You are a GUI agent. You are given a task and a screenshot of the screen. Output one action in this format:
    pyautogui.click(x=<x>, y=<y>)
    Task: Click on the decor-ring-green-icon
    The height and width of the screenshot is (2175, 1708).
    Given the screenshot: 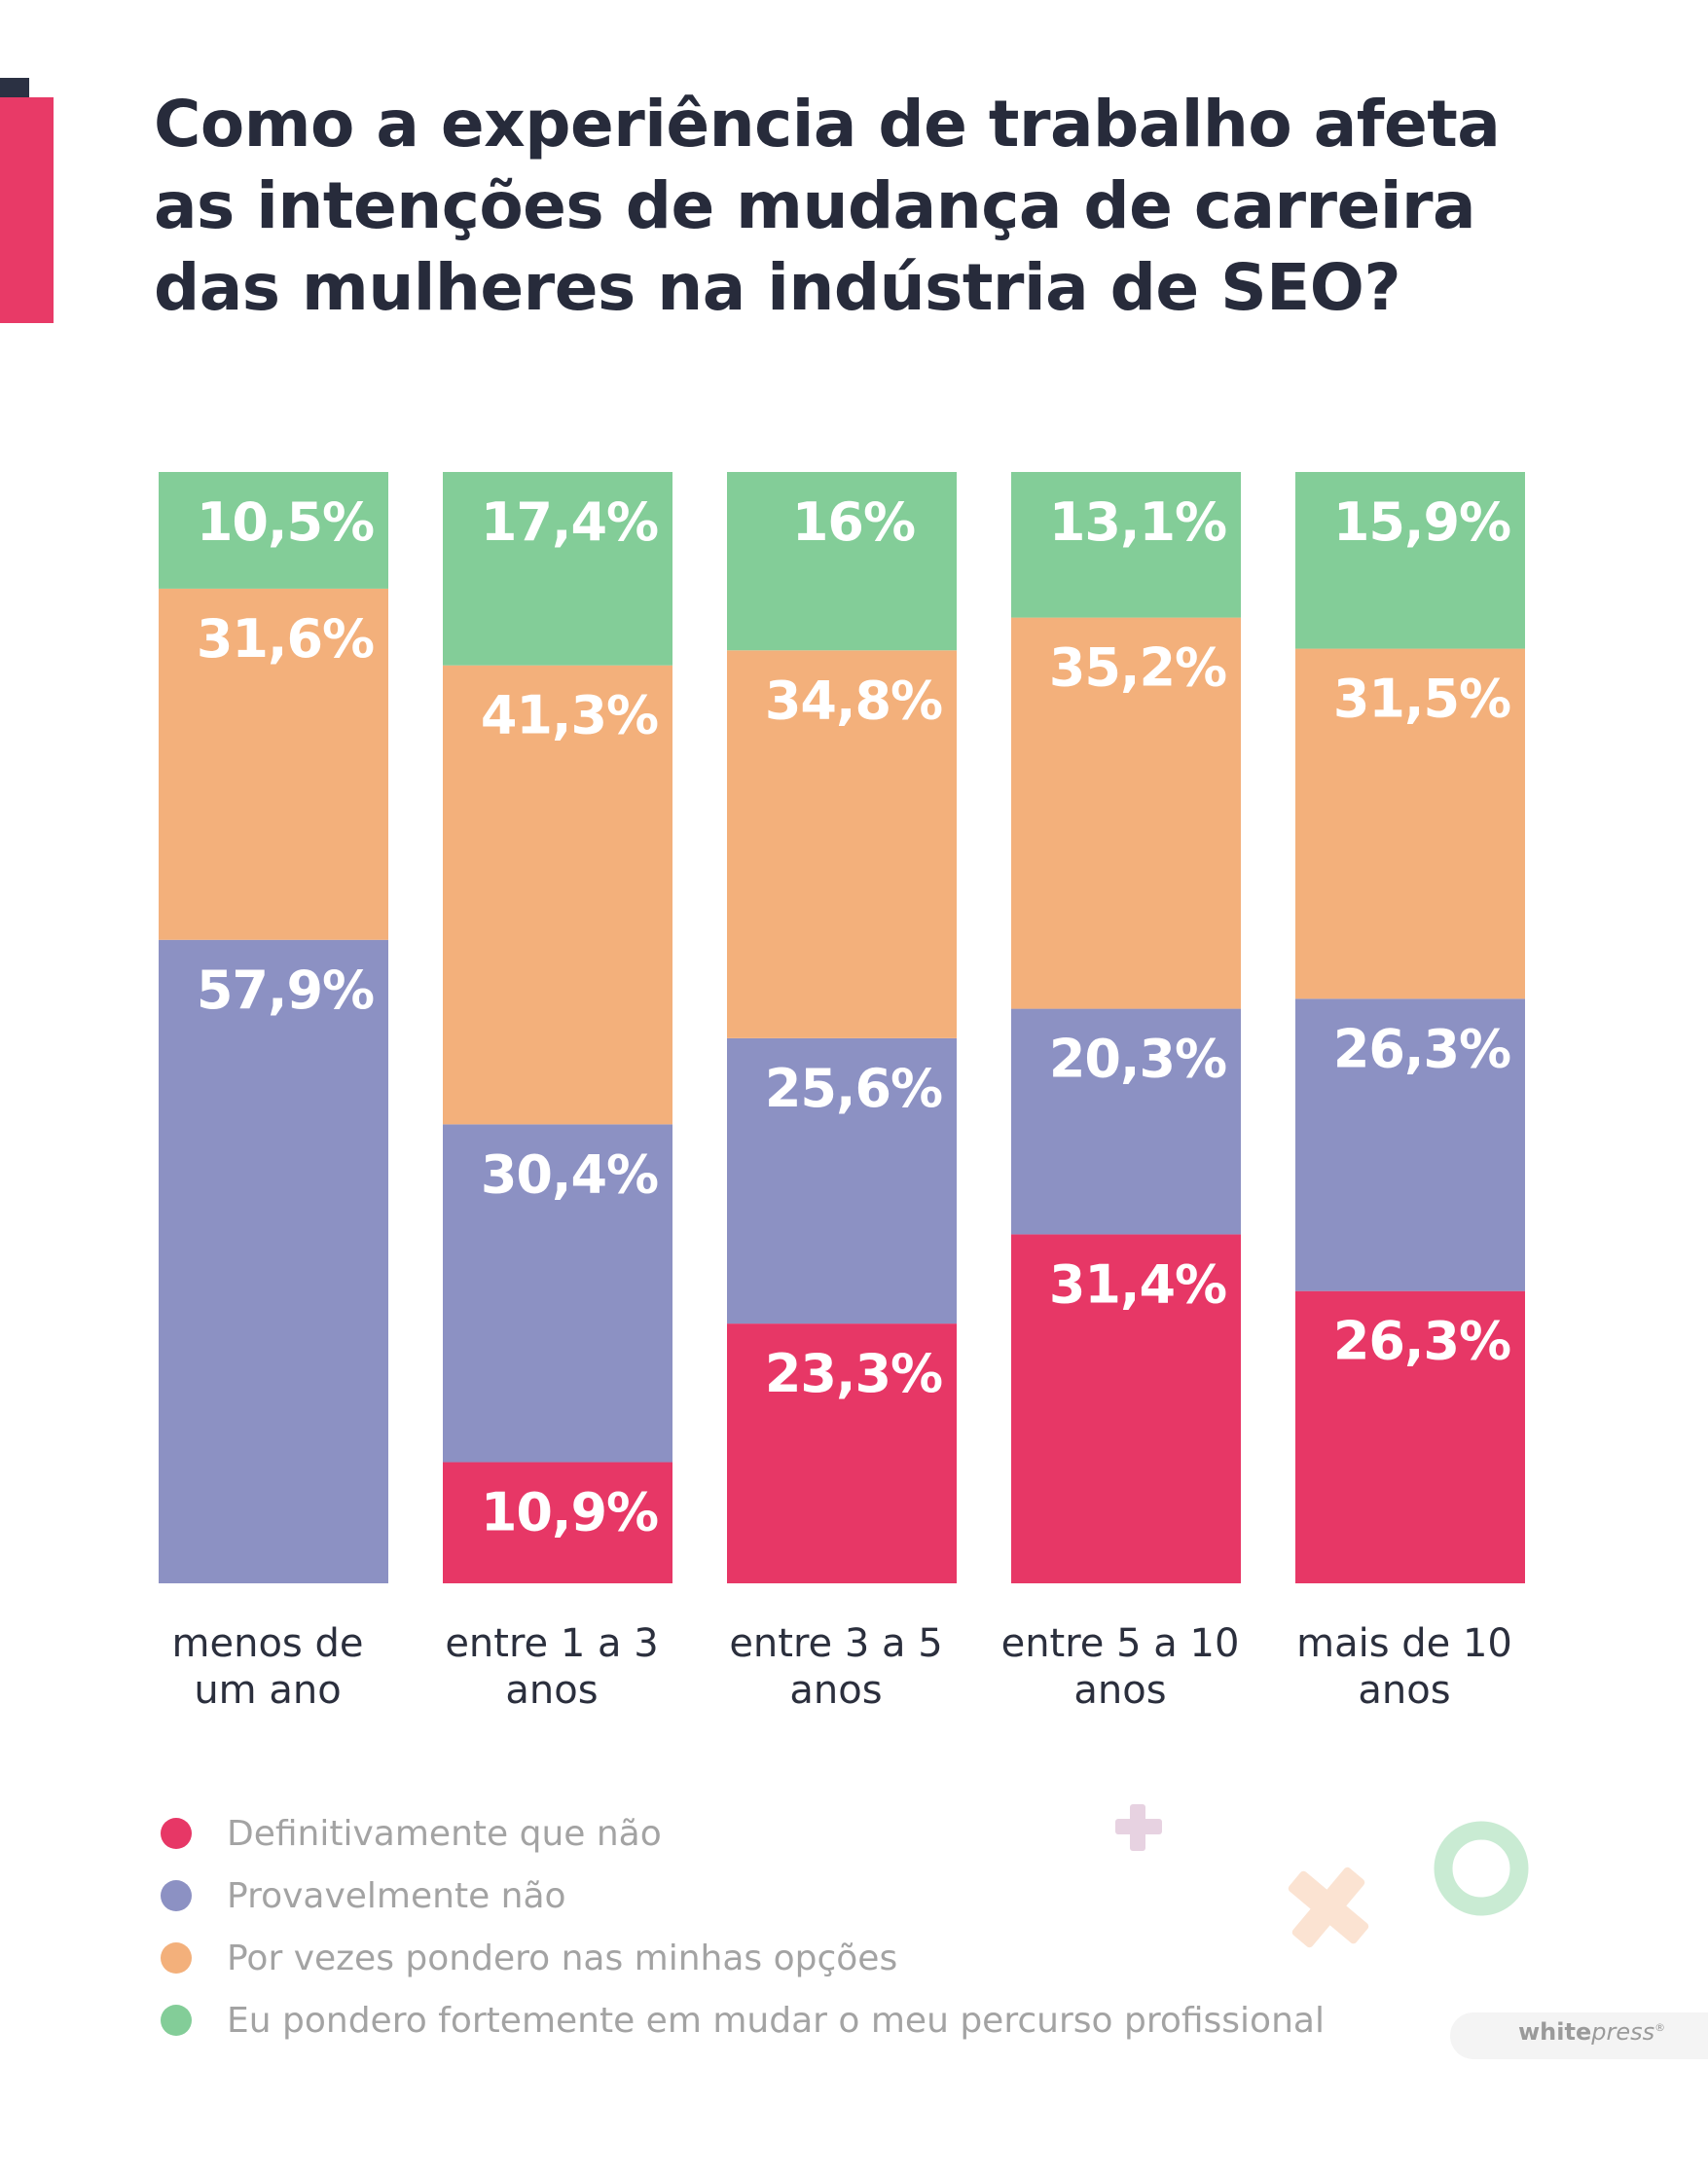 What is the action you would take?
    pyautogui.click(x=1481, y=1869)
    